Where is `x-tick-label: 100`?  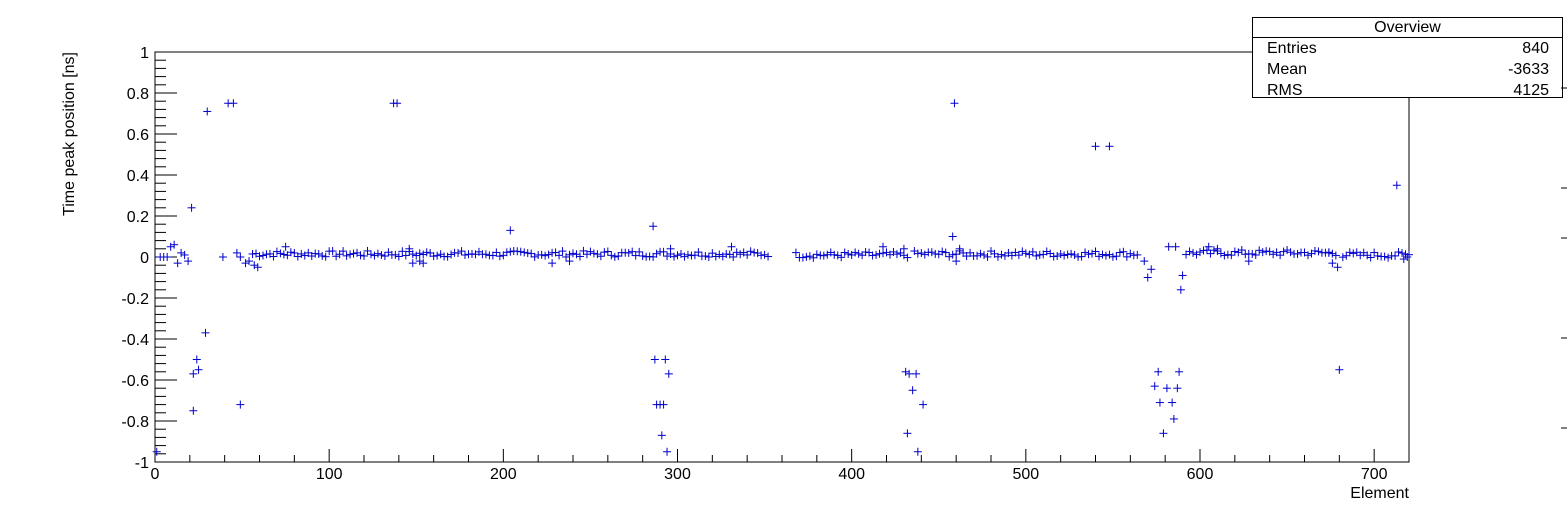
x-tick-label: 100 is located at coordinates (329, 474).